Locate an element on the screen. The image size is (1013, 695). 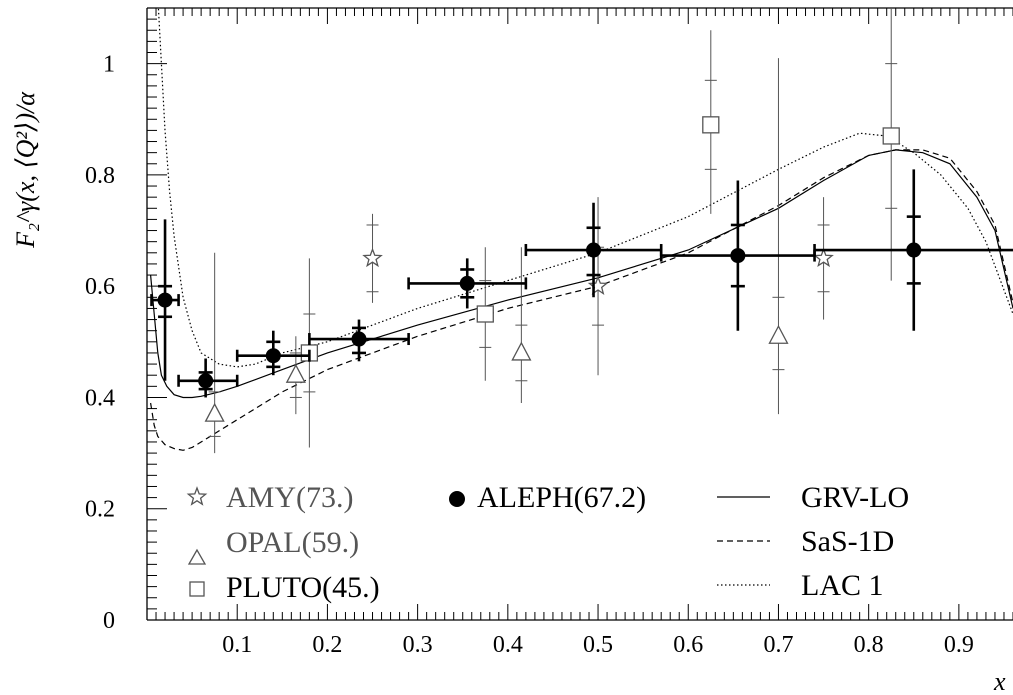
legend-label-aleph: ALEPH(67.2) is located at coordinates (561, 497).